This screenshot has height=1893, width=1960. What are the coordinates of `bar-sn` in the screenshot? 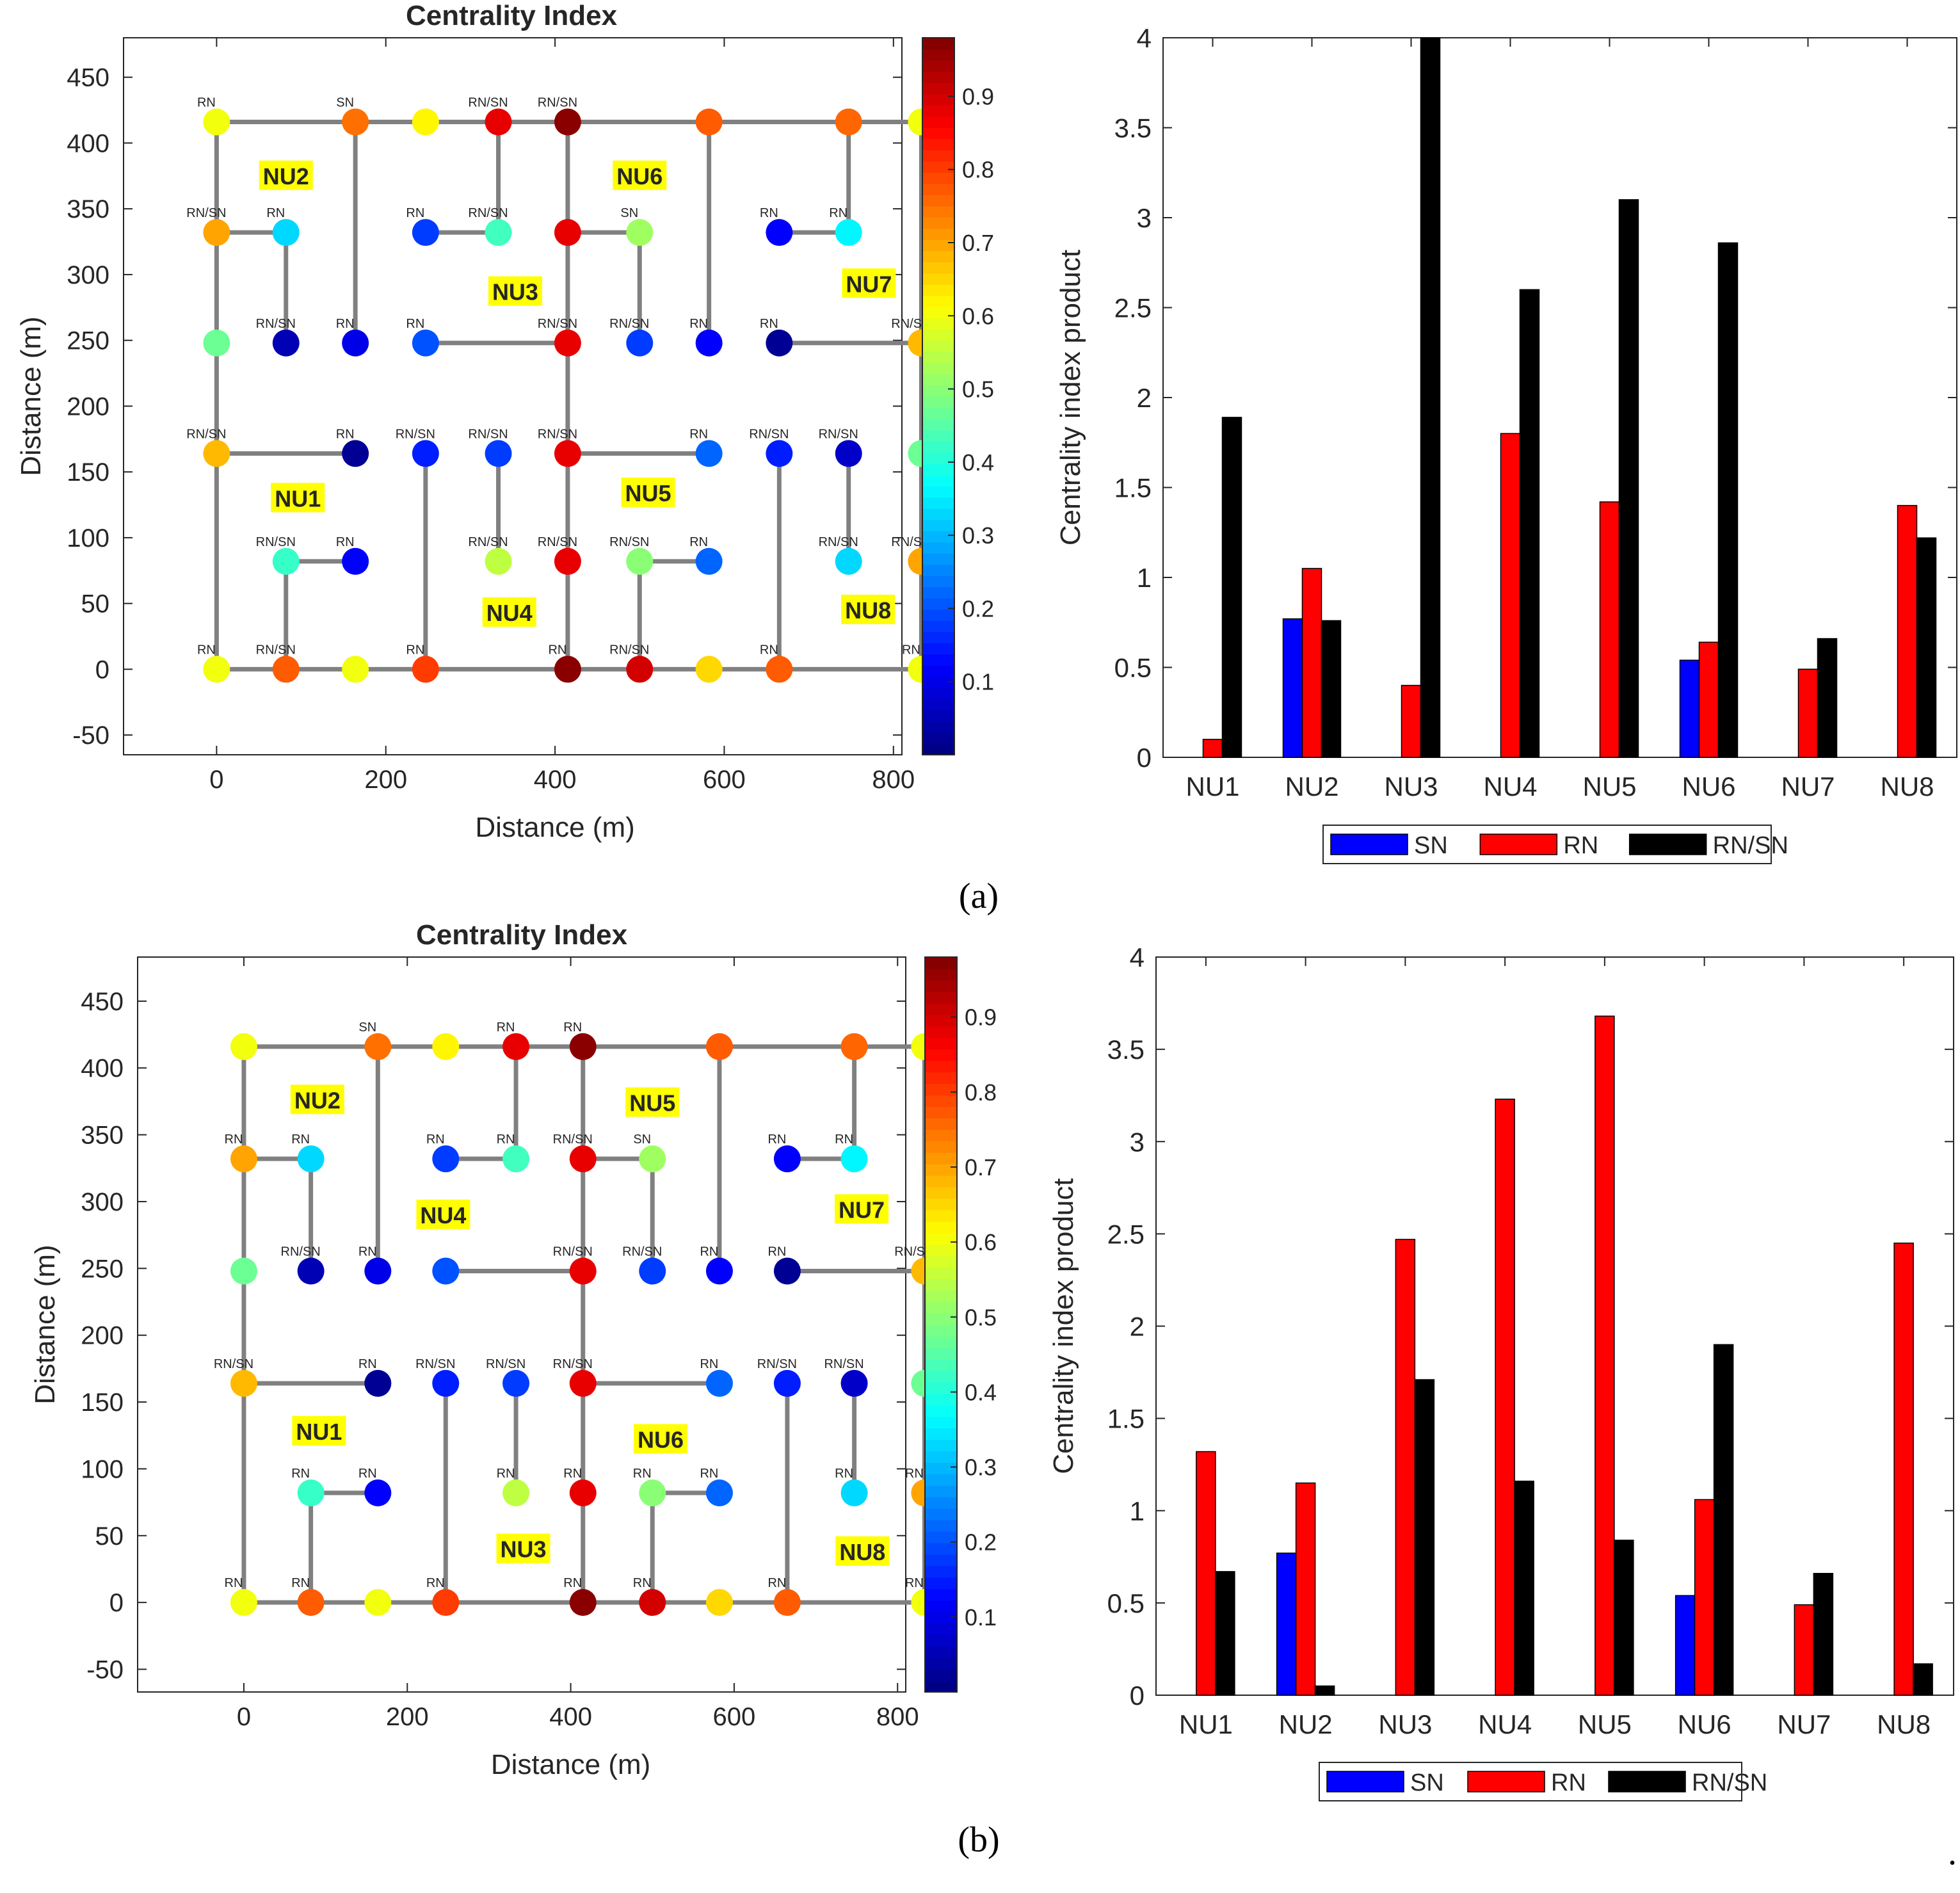 It's located at (1286, 1624).